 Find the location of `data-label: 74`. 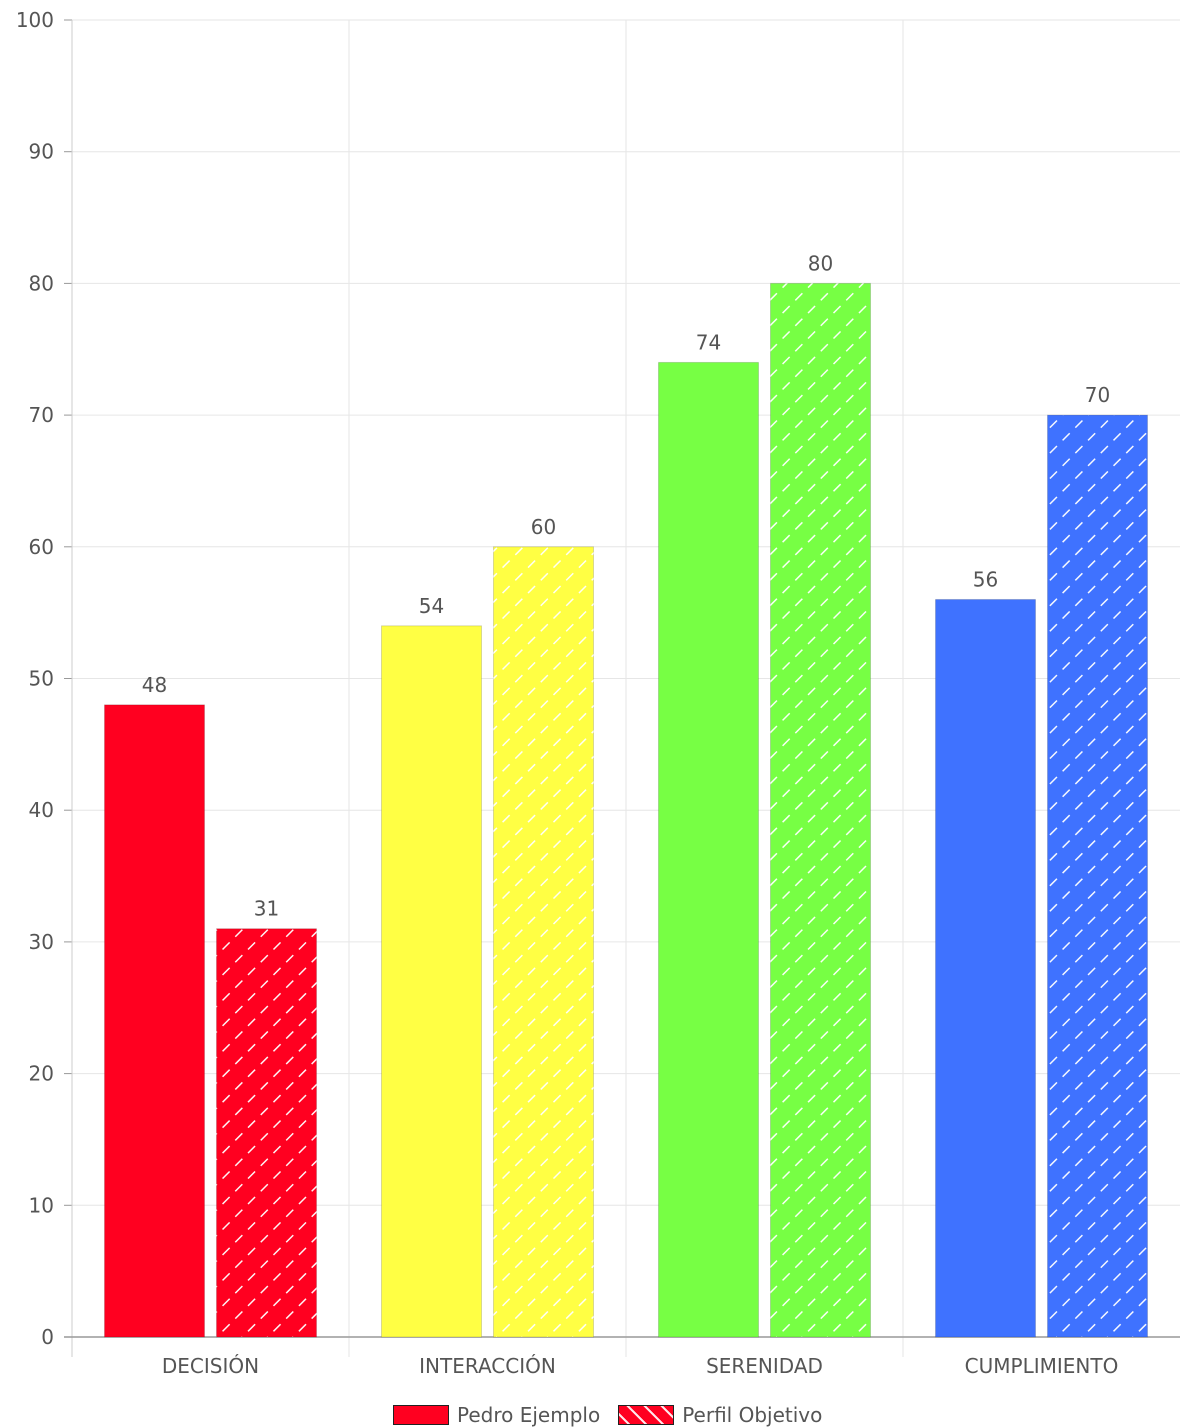

data-label: 74 is located at coordinates (708, 342).